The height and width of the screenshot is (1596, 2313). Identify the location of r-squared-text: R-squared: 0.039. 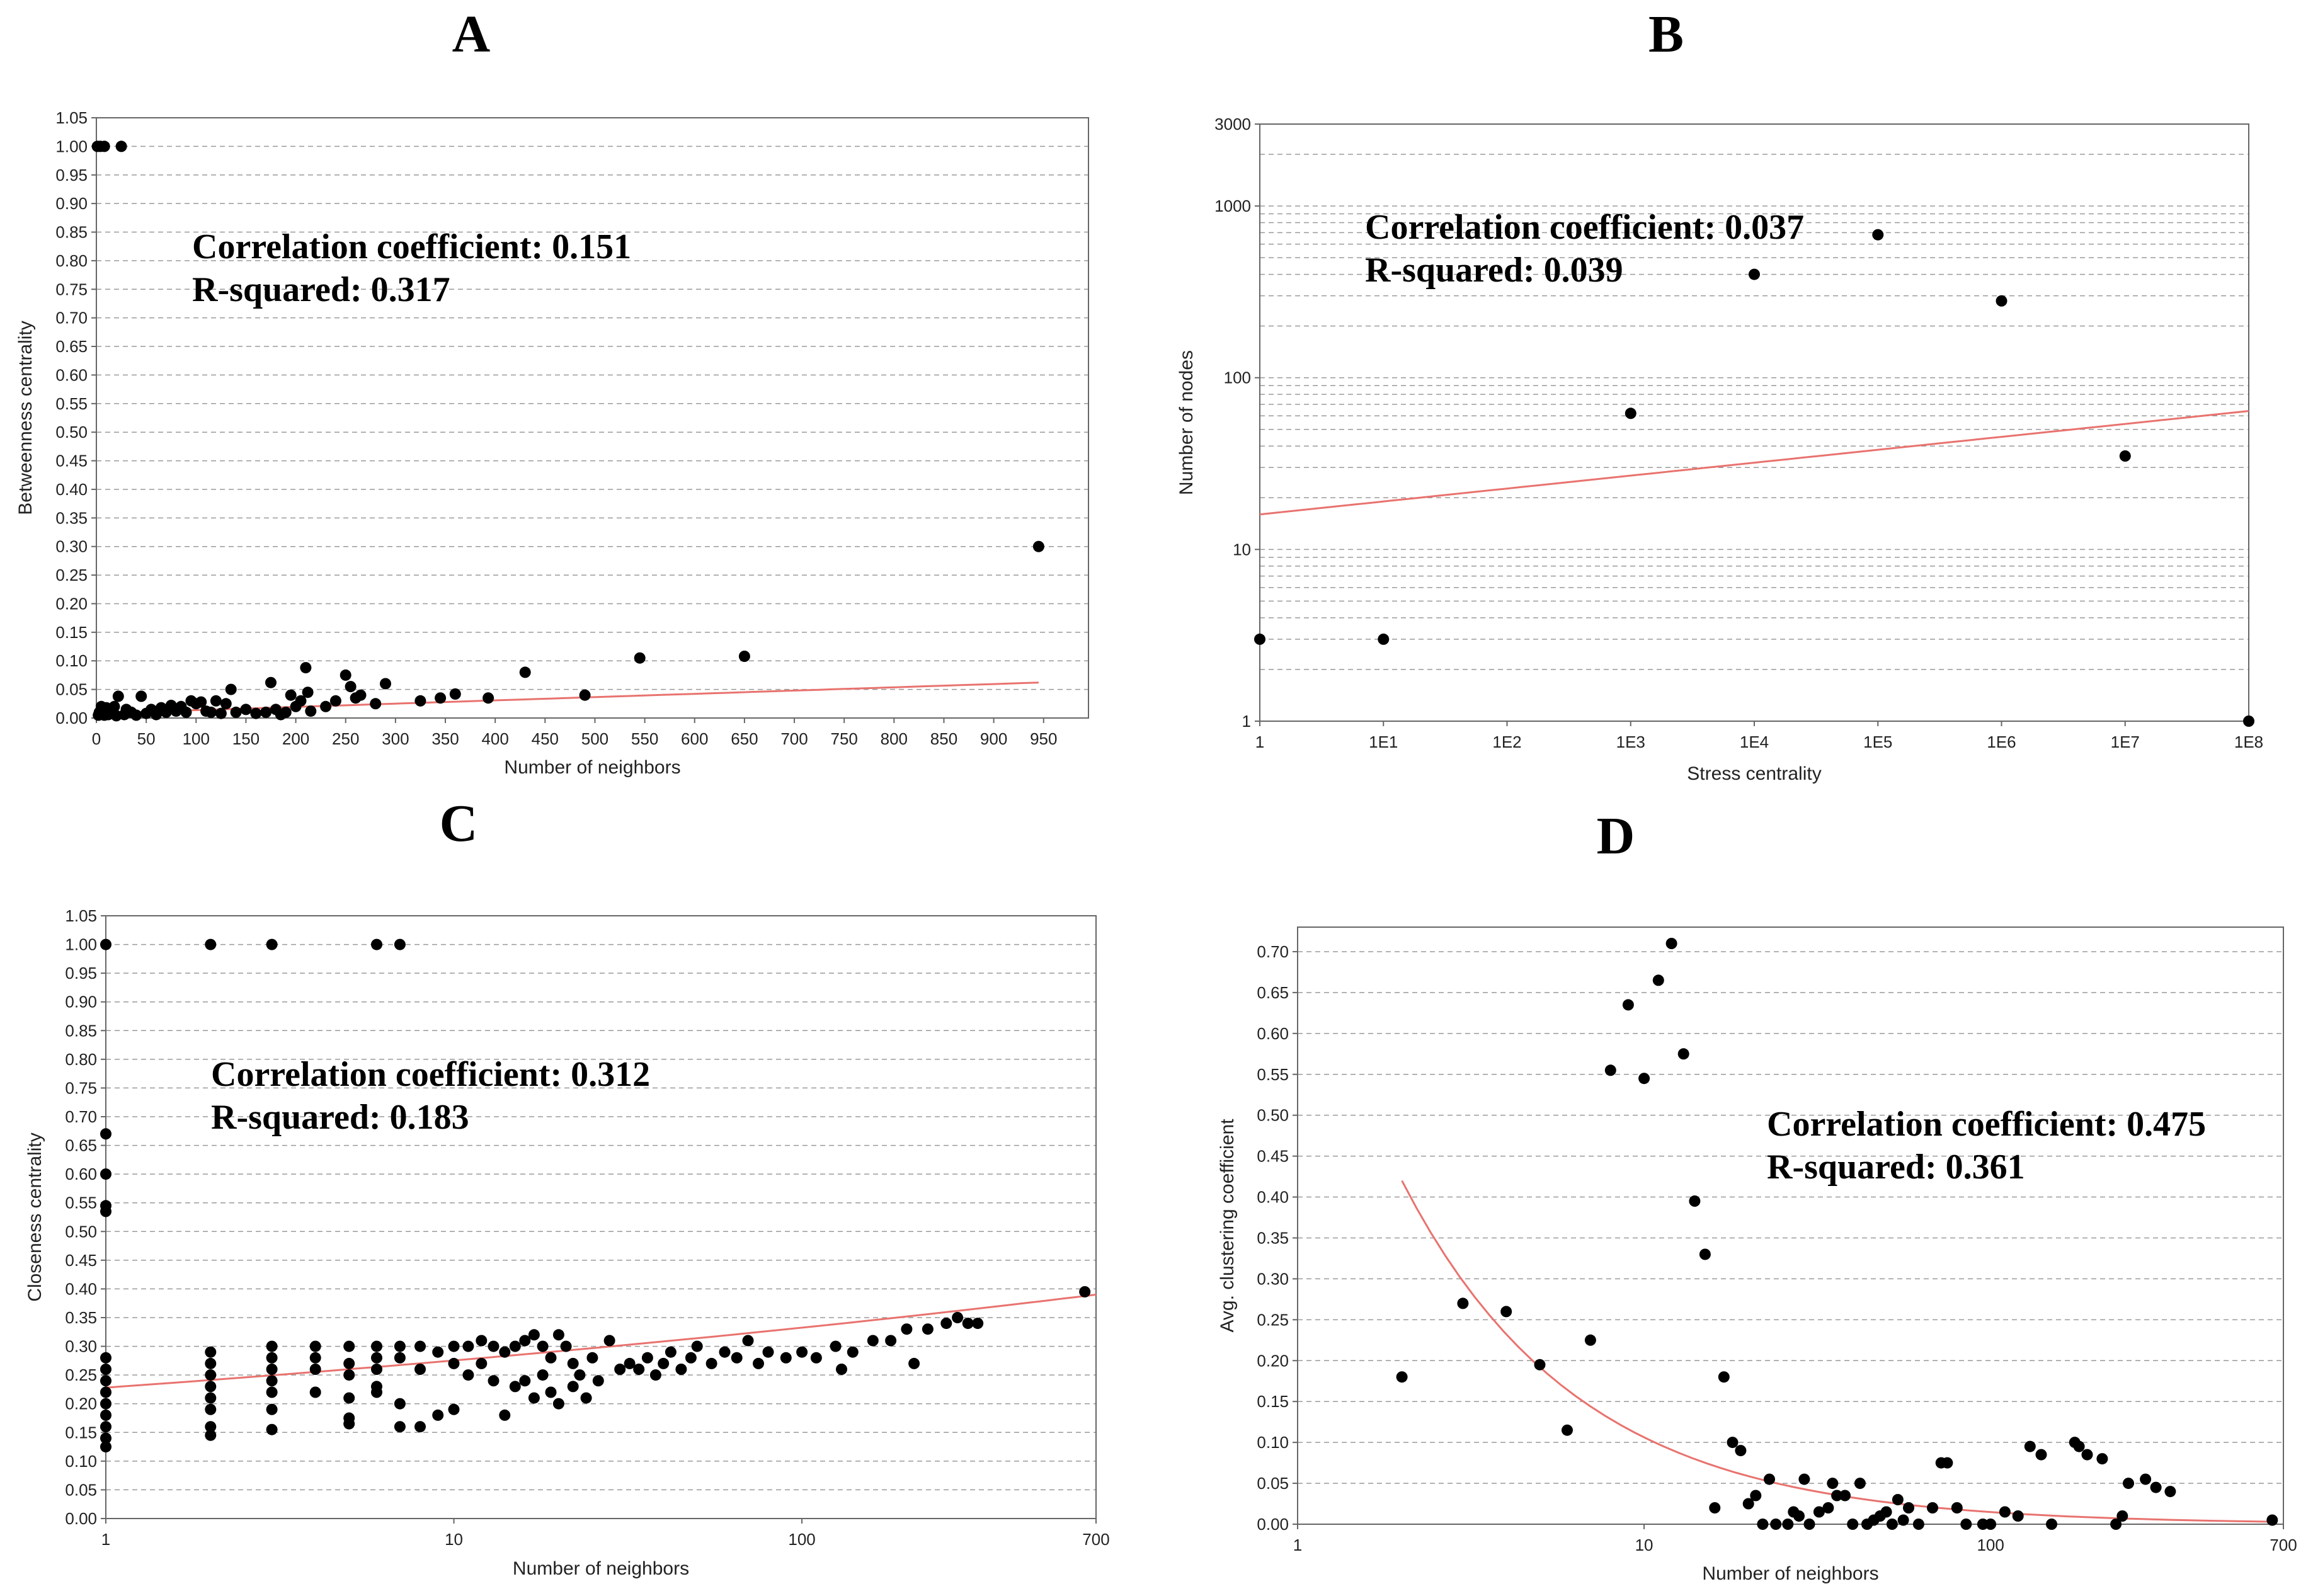
(1494, 270).